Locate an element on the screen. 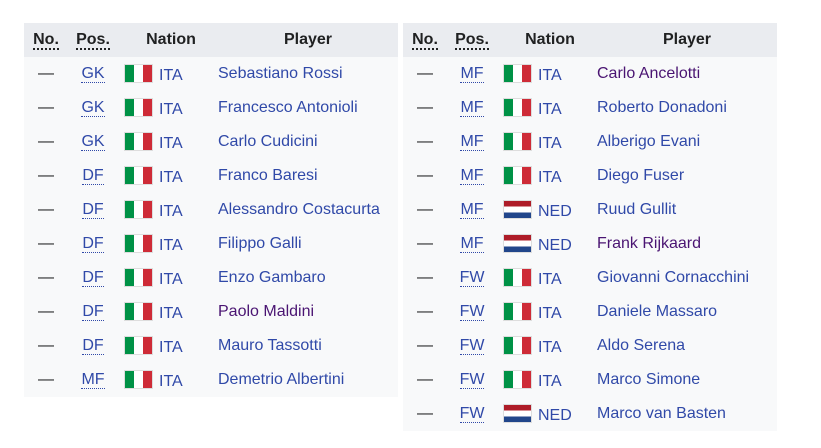 Image resolution: width=821 pixels, height=448 pixels. player-link: Aldo Serena is located at coordinates (641, 345).